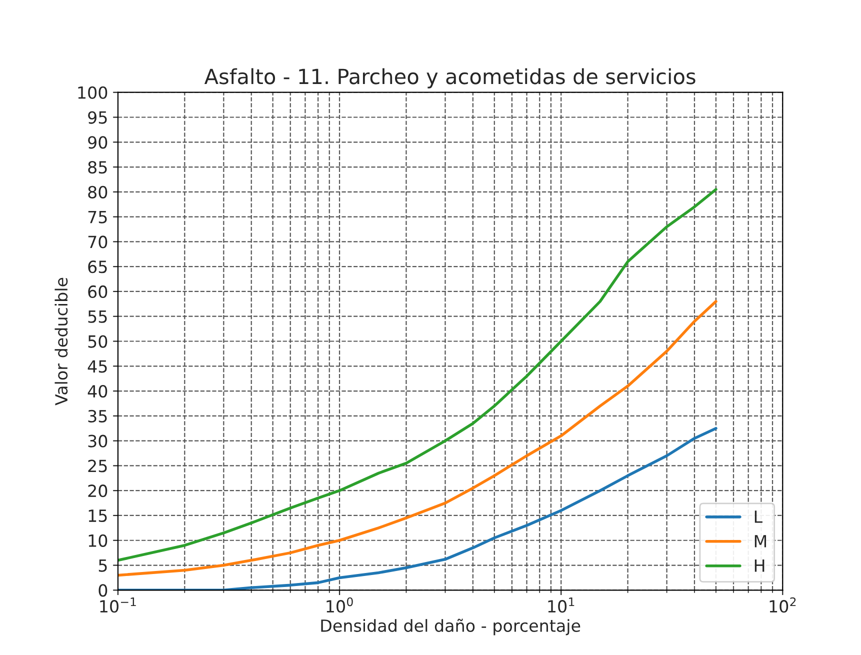  What do you see at coordinates (98, 291) in the screenshot?
I see `y-tick-label: 60` at bounding box center [98, 291].